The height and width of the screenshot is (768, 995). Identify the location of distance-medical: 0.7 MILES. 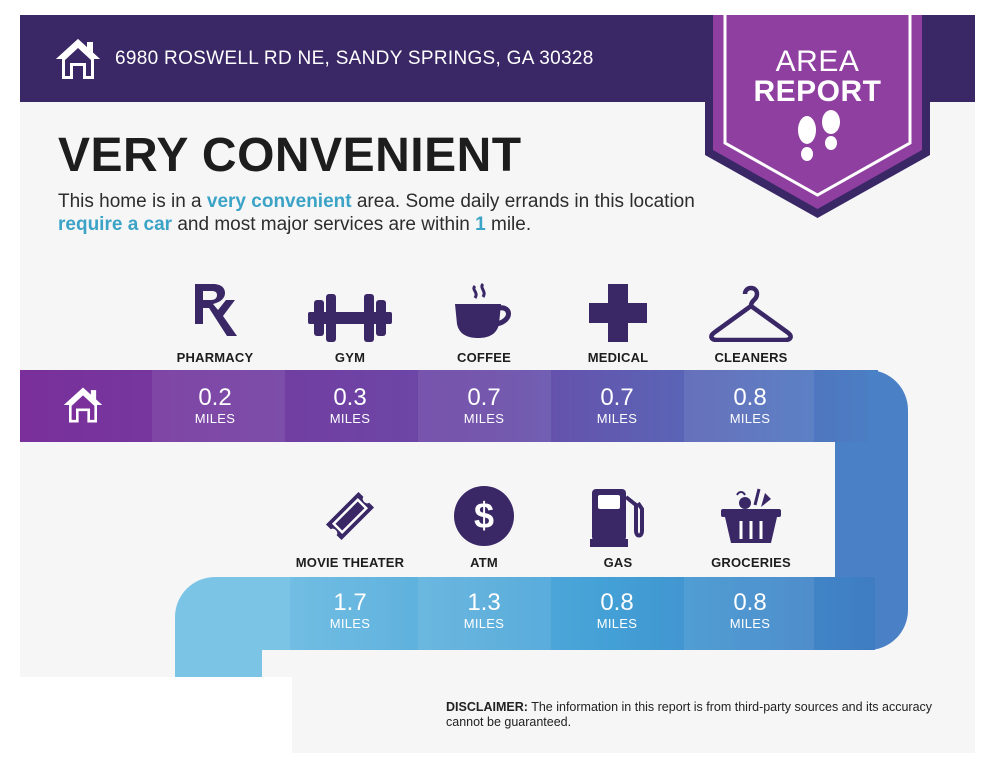
(617, 405).